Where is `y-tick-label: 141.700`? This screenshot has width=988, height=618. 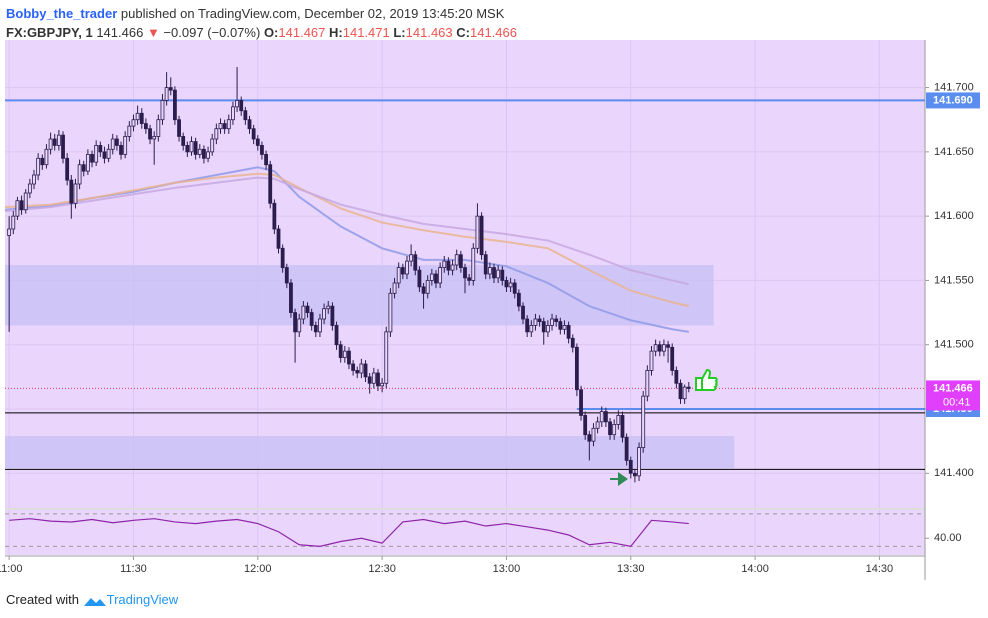 y-tick-label: 141.700 is located at coordinates (954, 87).